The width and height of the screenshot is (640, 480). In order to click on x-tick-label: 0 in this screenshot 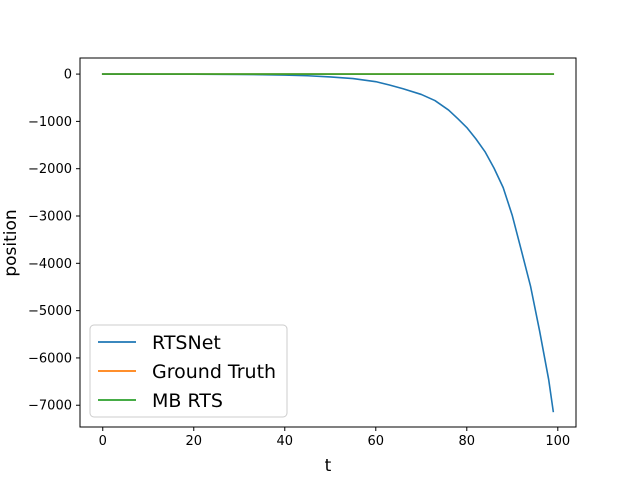, I will do `click(103, 441)`.